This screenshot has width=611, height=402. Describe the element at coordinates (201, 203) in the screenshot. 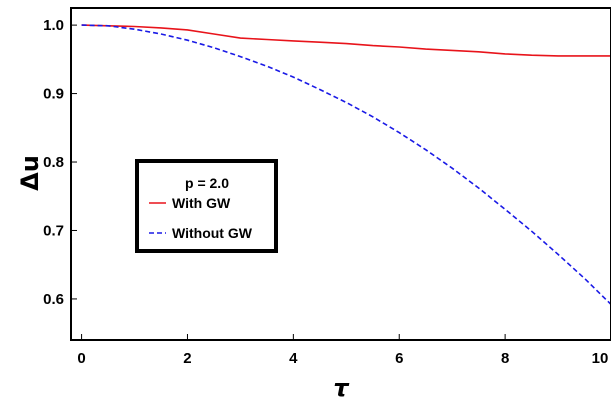

I see `legend-label-with-gw: With GW` at that location.